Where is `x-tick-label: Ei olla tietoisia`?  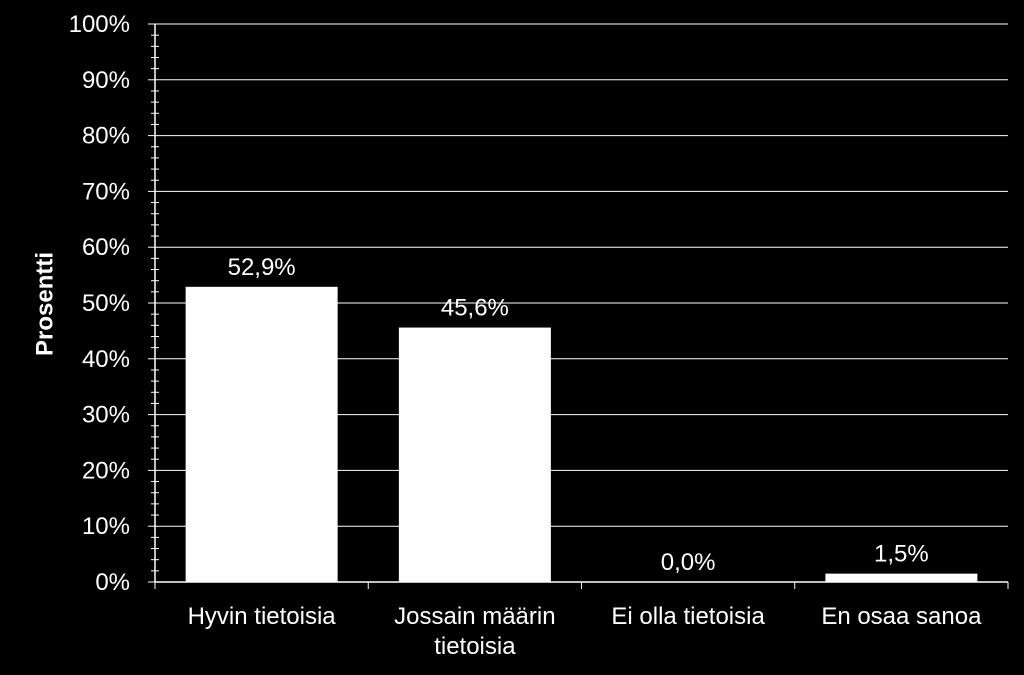
x-tick-label: Ei olla tietoisia is located at coordinates (688, 616).